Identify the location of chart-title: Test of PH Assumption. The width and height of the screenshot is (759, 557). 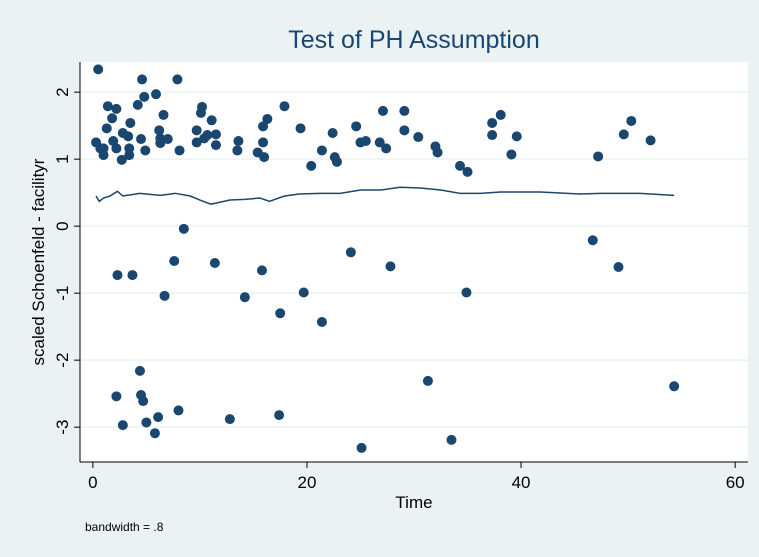
(414, 40).